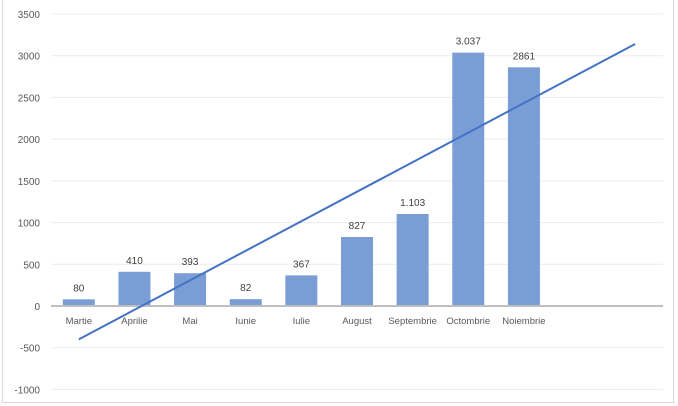 Image resolution: width=678 pixels, height=406 pixels. What do you see at coordinates (412, 203) in the screenshot?
I see `data-label: 1.103` at bounding box center [412, 203].